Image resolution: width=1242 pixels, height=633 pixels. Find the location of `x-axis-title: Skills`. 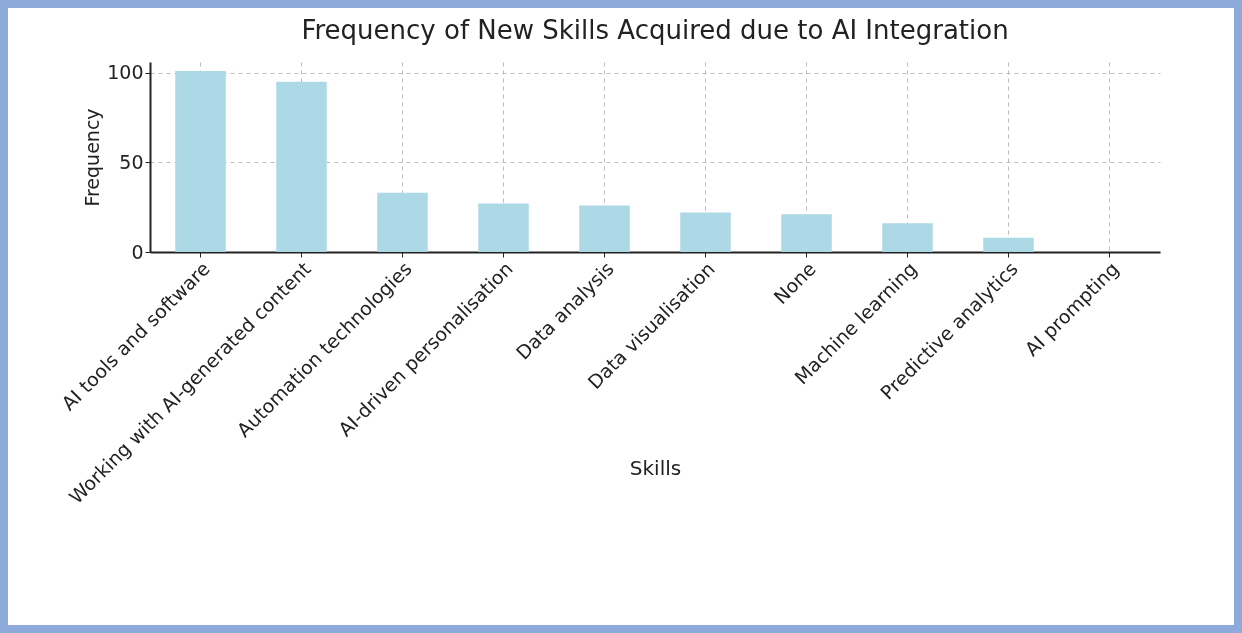

x-axis-title: Skills is located at coordinates (655, 467).